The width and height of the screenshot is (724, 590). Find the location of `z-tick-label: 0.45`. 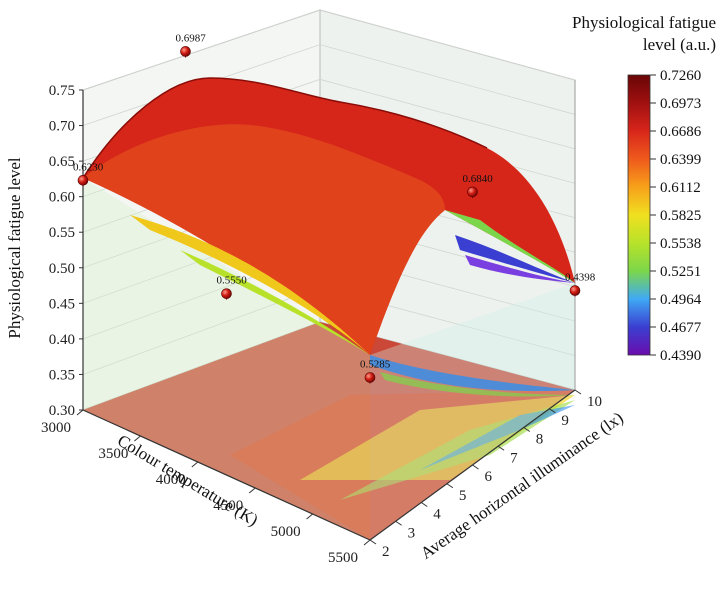

z-tick-label: 0.45 is located at coordinates (62, 304).